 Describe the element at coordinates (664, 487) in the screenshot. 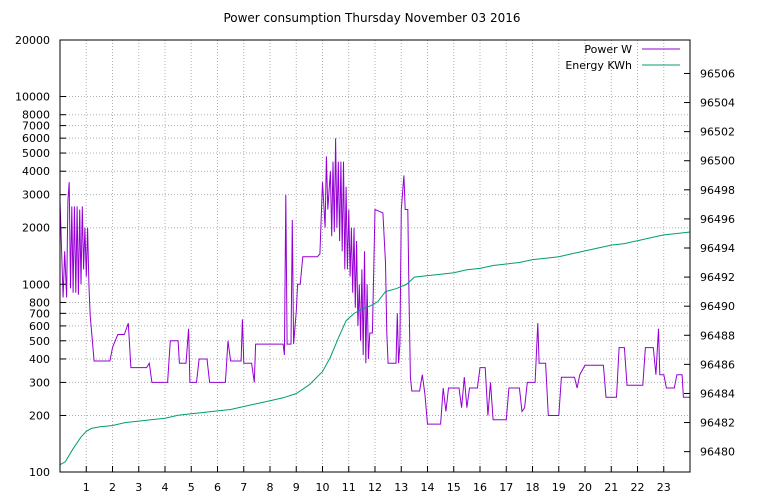

I see `x-tick-label: 23` at that location.